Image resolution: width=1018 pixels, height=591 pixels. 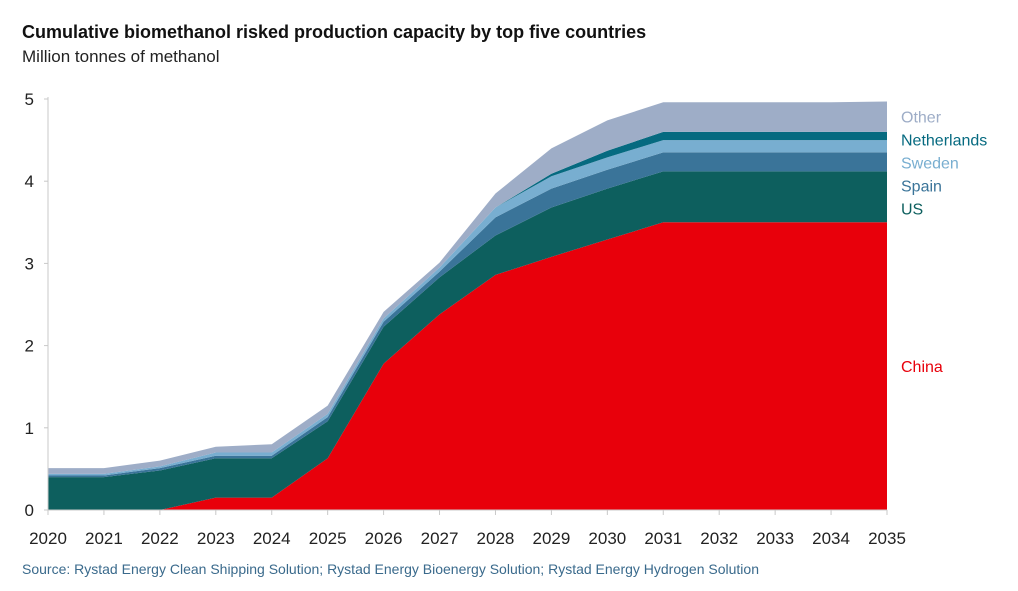 What do you see at coordinates (121, 56) in the screenshot?
I see `chart-subtitle: Million tonnes of methanol` at bounding box center [121, 56].